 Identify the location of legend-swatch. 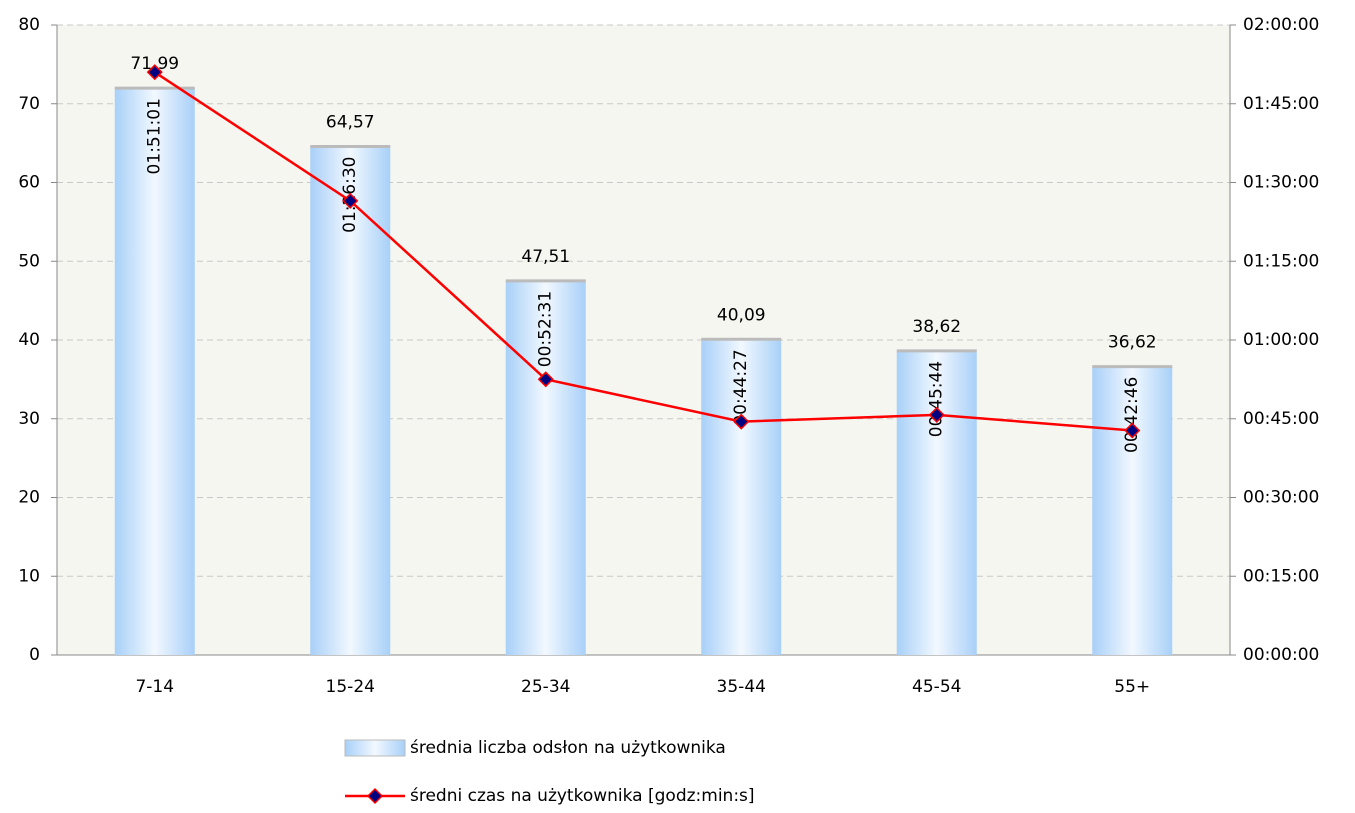
(375, 748).